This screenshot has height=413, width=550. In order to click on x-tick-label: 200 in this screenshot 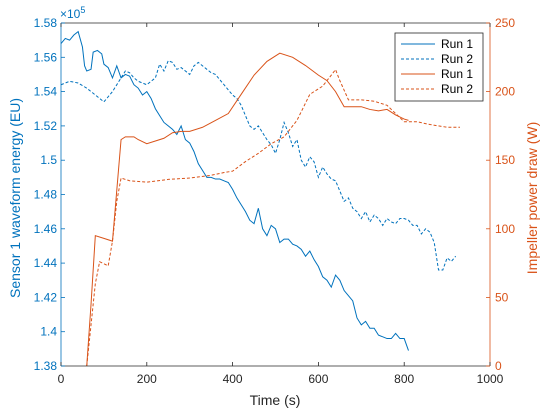, I will do `click(147, 379)`.